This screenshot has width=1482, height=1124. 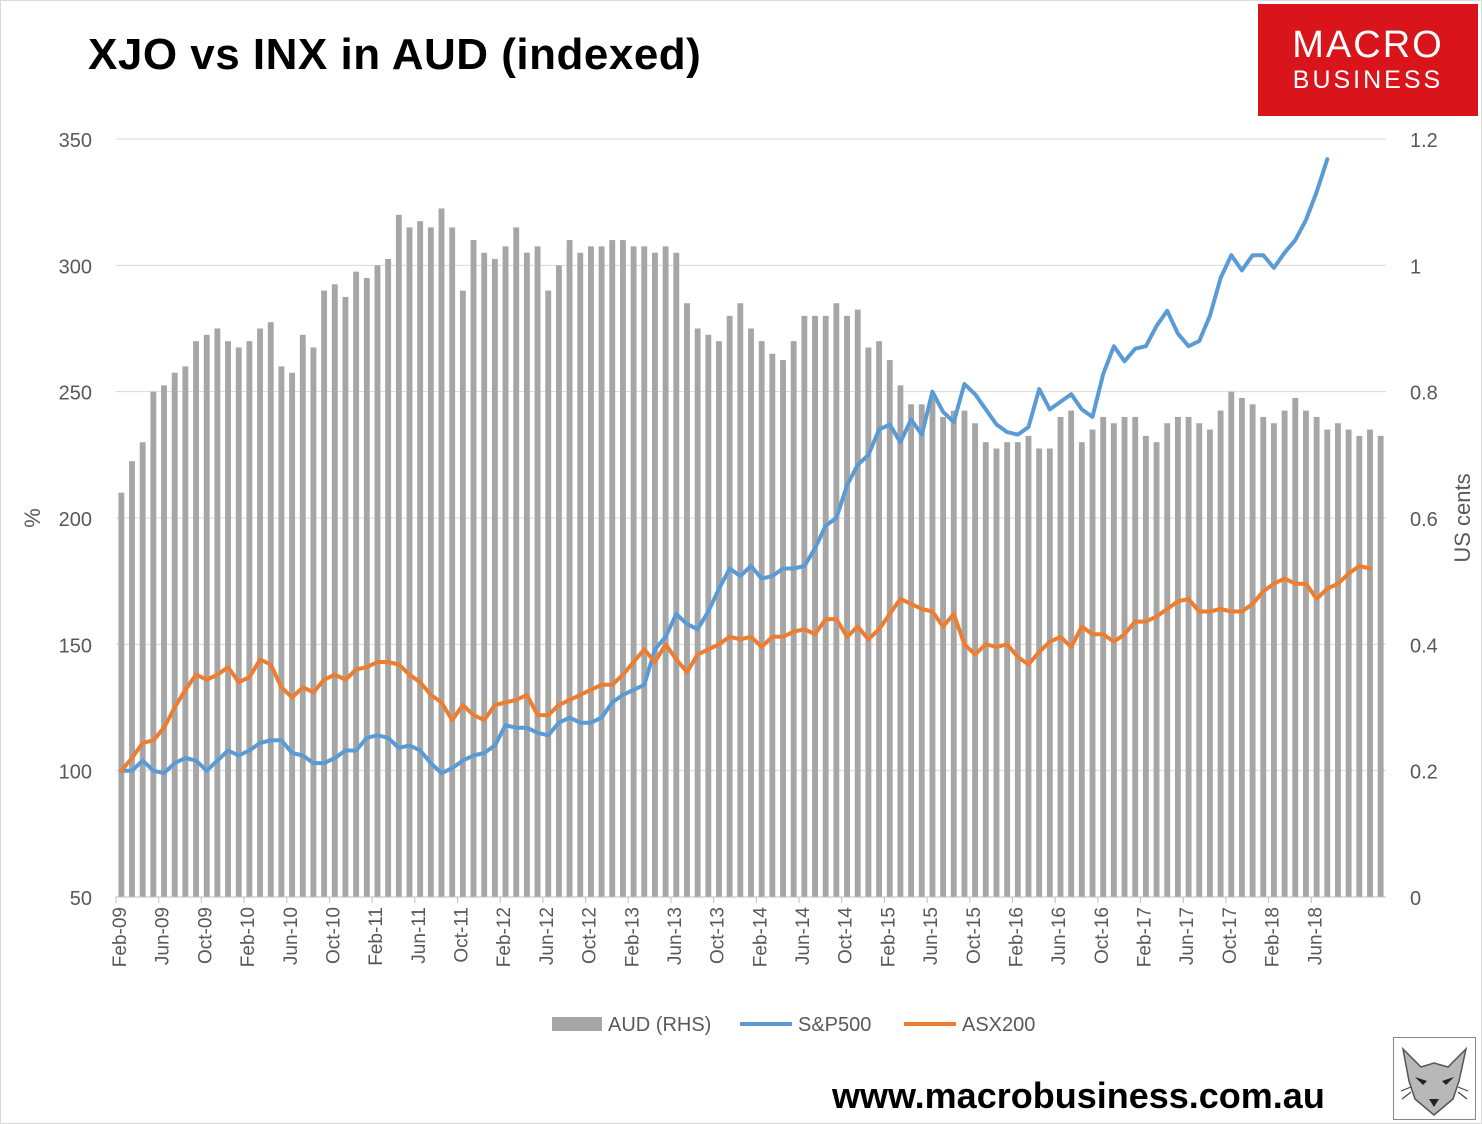 I want to click on chart-title: XJO vs INX in AUD (indexed), so click(x=395, y=54).